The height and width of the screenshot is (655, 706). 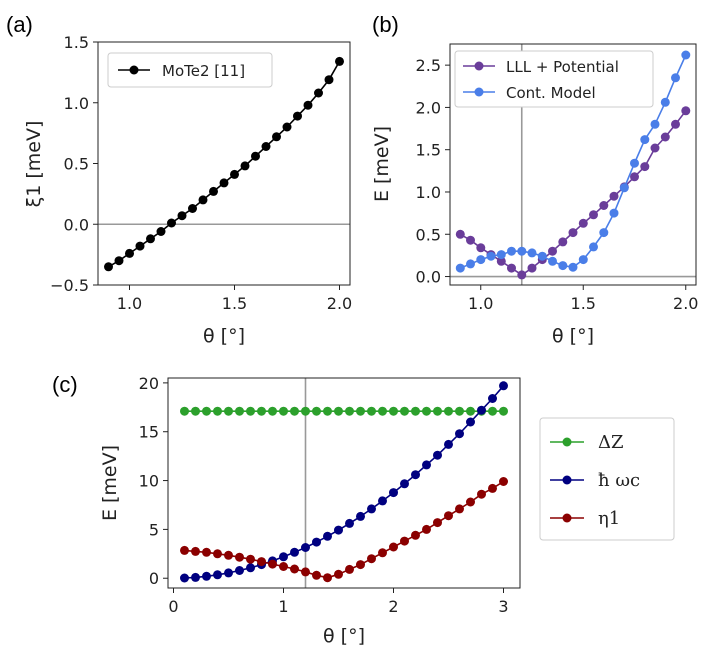 I want to click on panel-a-xtick-label-1: 1.5, so click(x=234, y=303).